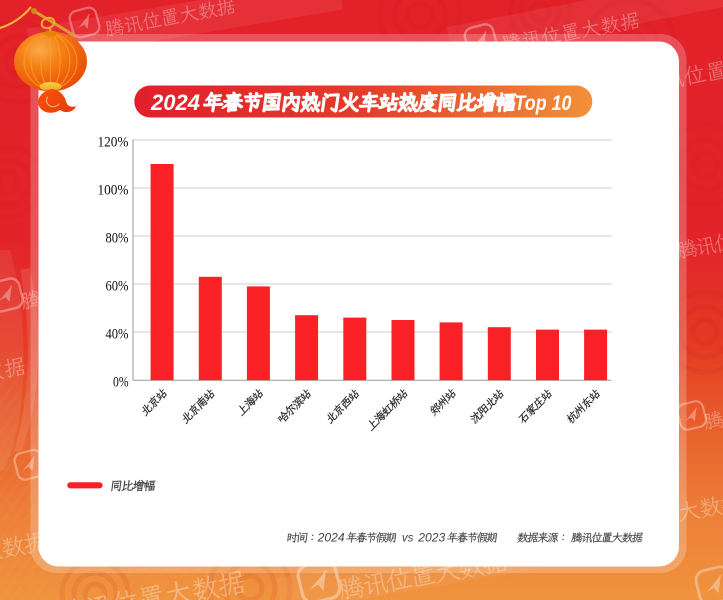 This screenshot has height=600, width=723. Describe the element at coordinates (121, 383) in the screenshot. I see `svg-text: 0%` at that location.